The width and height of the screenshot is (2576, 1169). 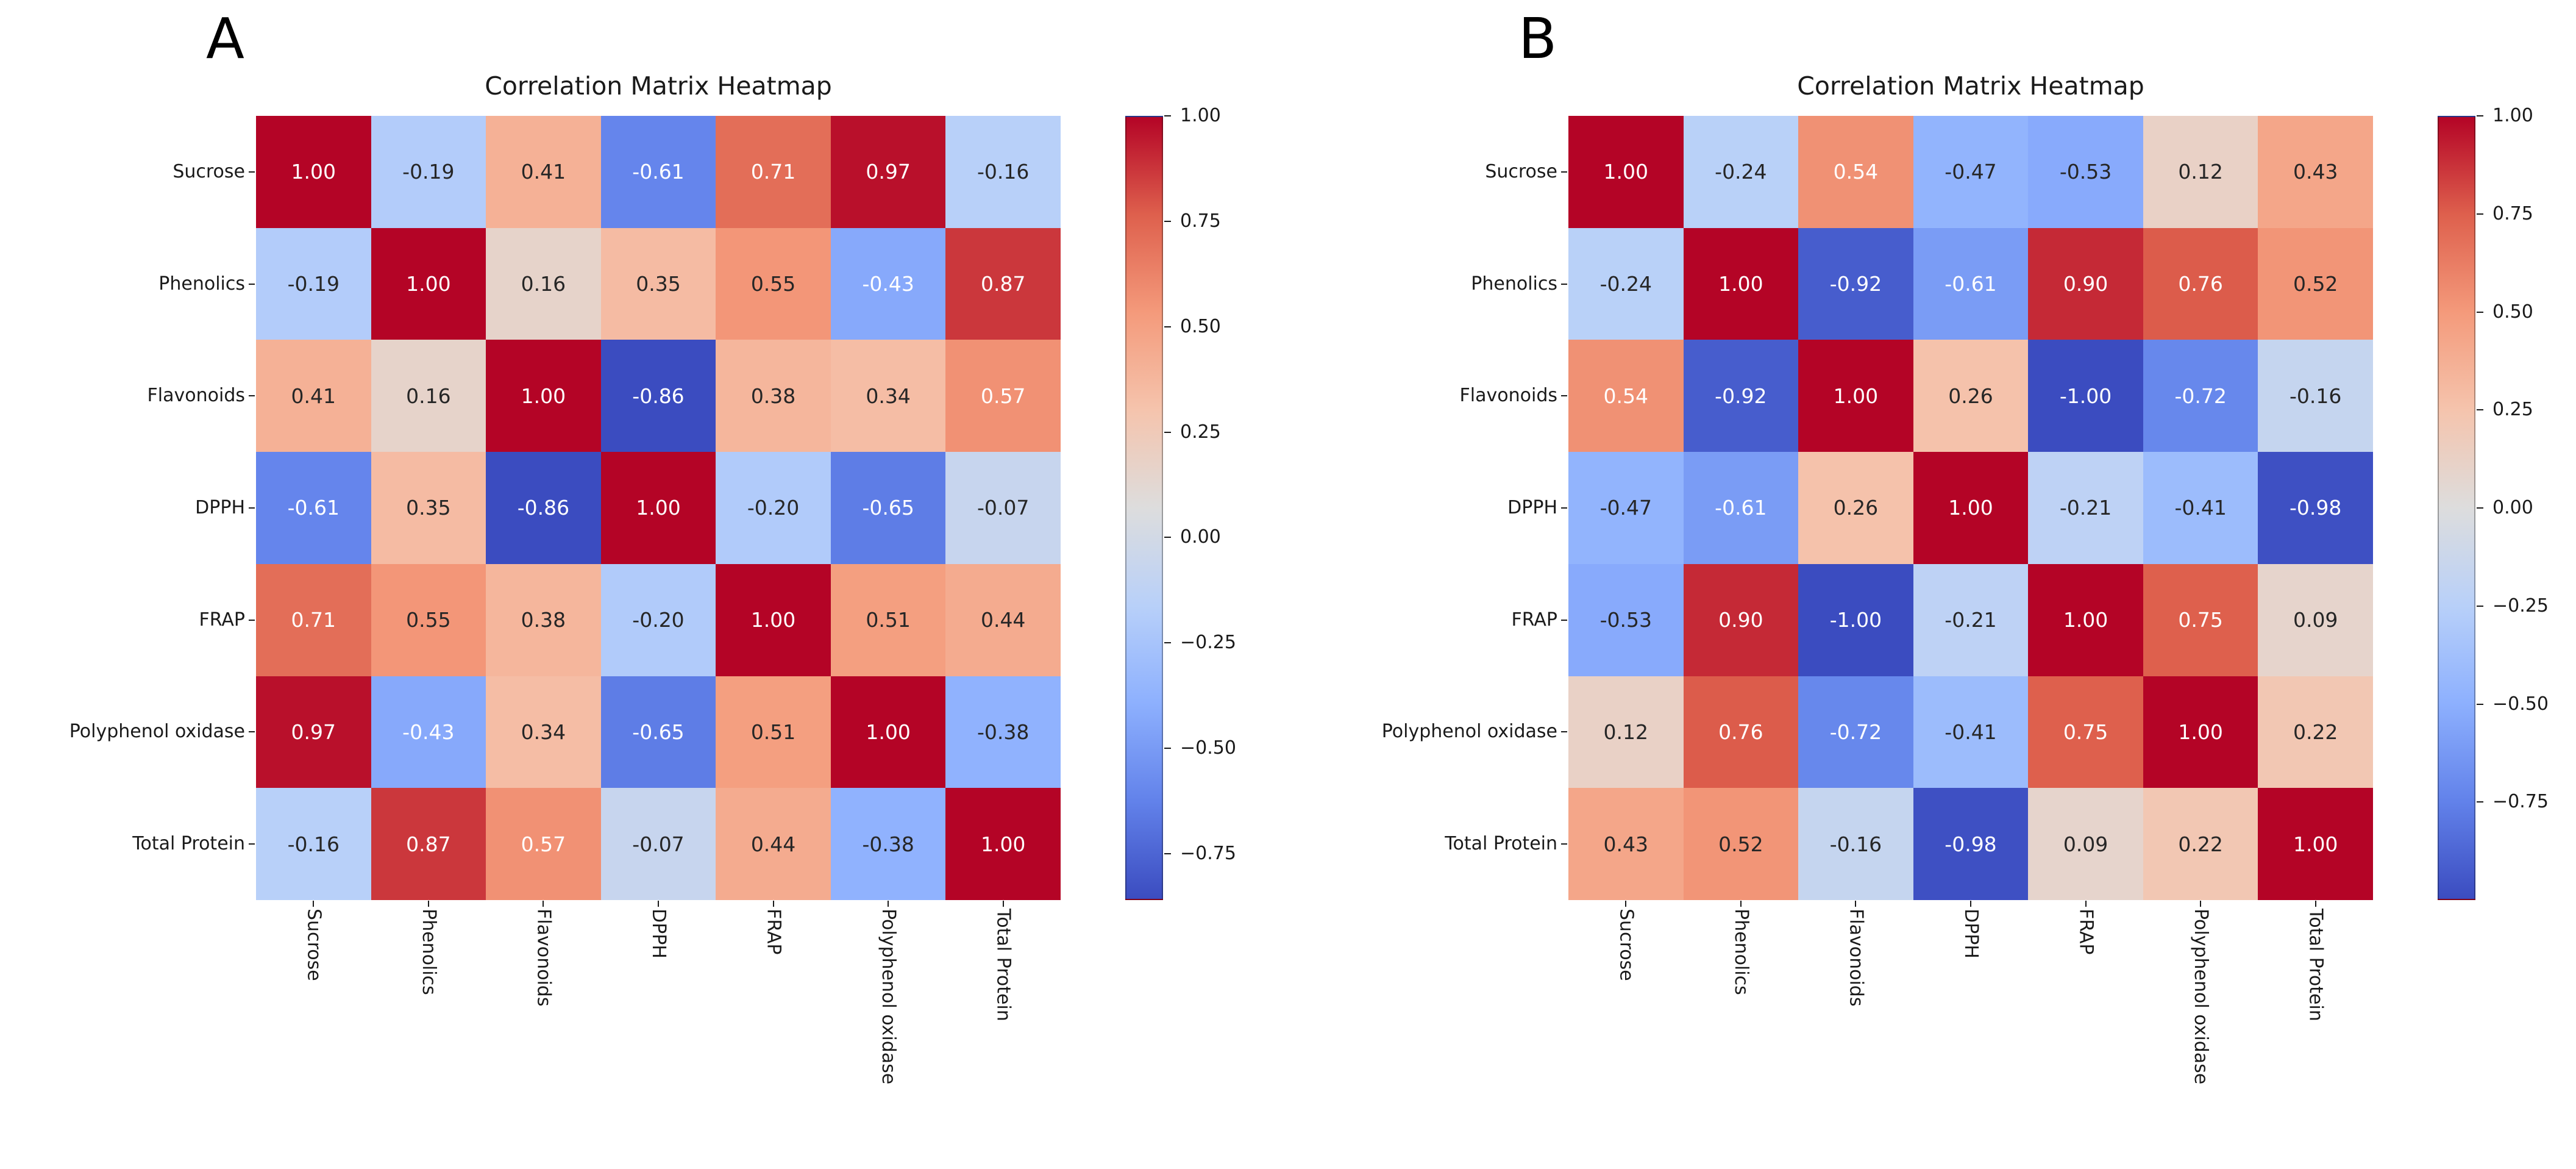 I want to click on x-tick-label: Flavonoids, so click(x=1856, y=958).